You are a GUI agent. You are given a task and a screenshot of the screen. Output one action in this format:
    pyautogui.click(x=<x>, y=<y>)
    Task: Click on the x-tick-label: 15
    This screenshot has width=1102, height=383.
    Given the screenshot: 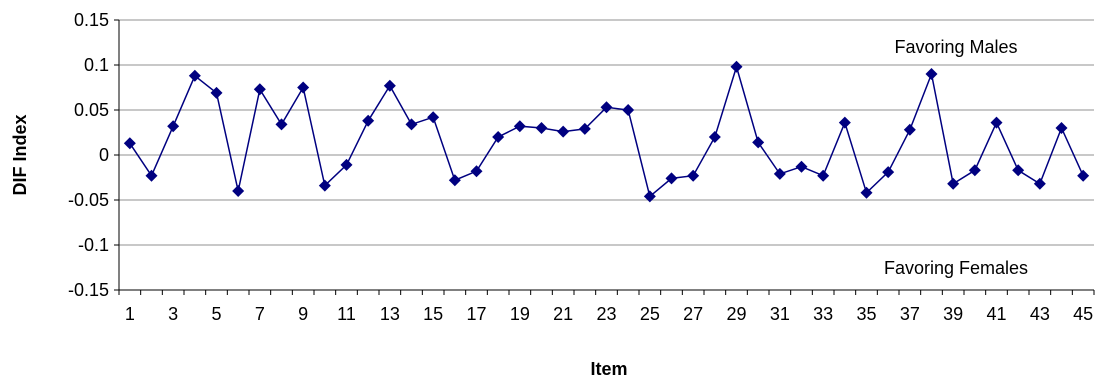 What is the action you would take?
    pyautogui.click(x=433, y=314)
    